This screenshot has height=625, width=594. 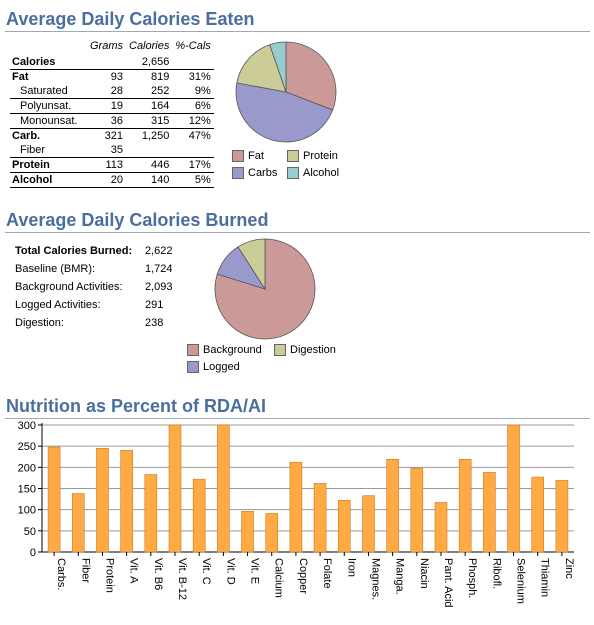 What do you see at coordinates (193, 165) in the screenshot?
I see `row-pct: 17%` at bounding box center [193, 165].